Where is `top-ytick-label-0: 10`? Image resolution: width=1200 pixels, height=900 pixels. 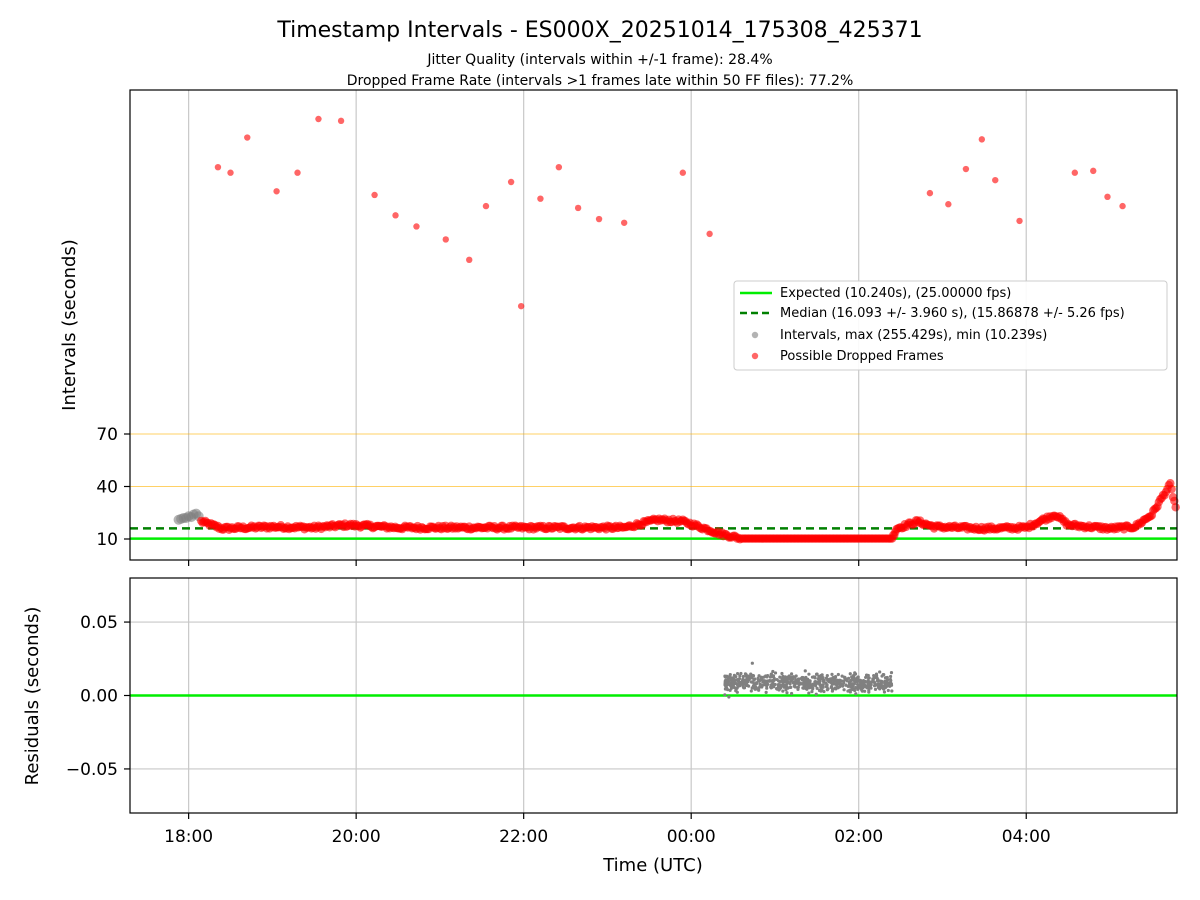
top-ytick-label-0: 10 is located at coordinates (107, 540).